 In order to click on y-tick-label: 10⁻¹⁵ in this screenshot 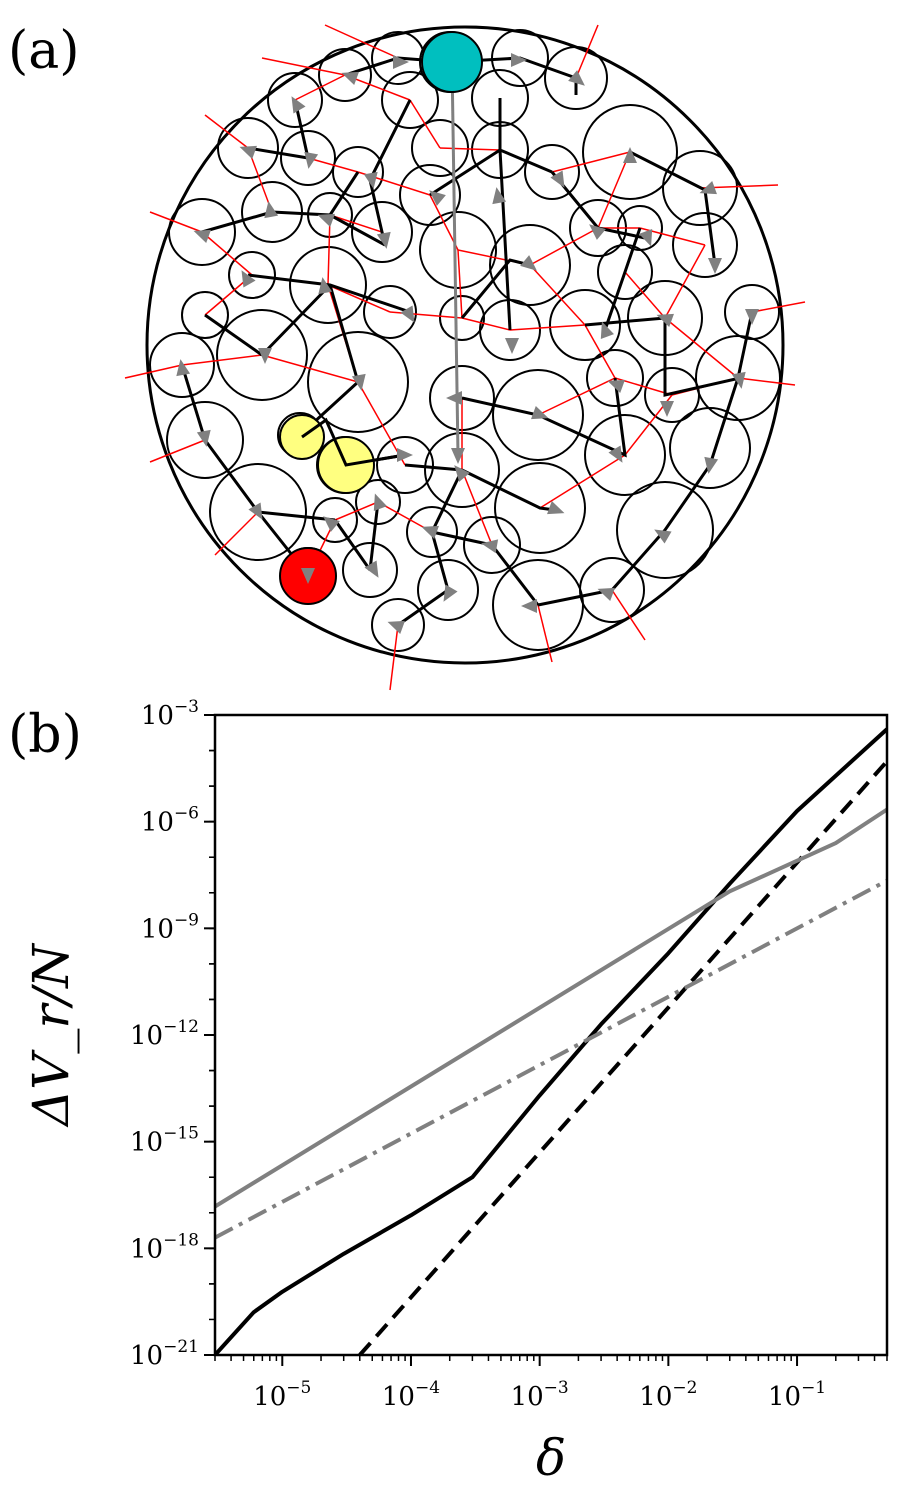, I will do `click(164, 1141)`.